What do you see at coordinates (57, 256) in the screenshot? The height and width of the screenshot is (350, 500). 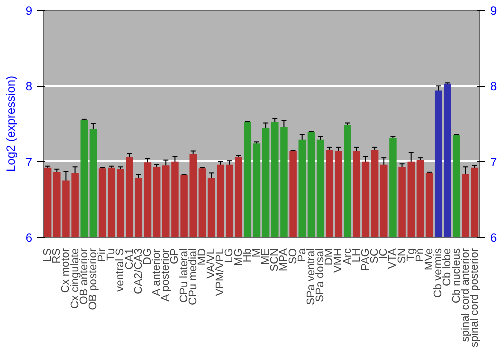 I see `x-tick-label: RS` at bounding box center [57, 256].